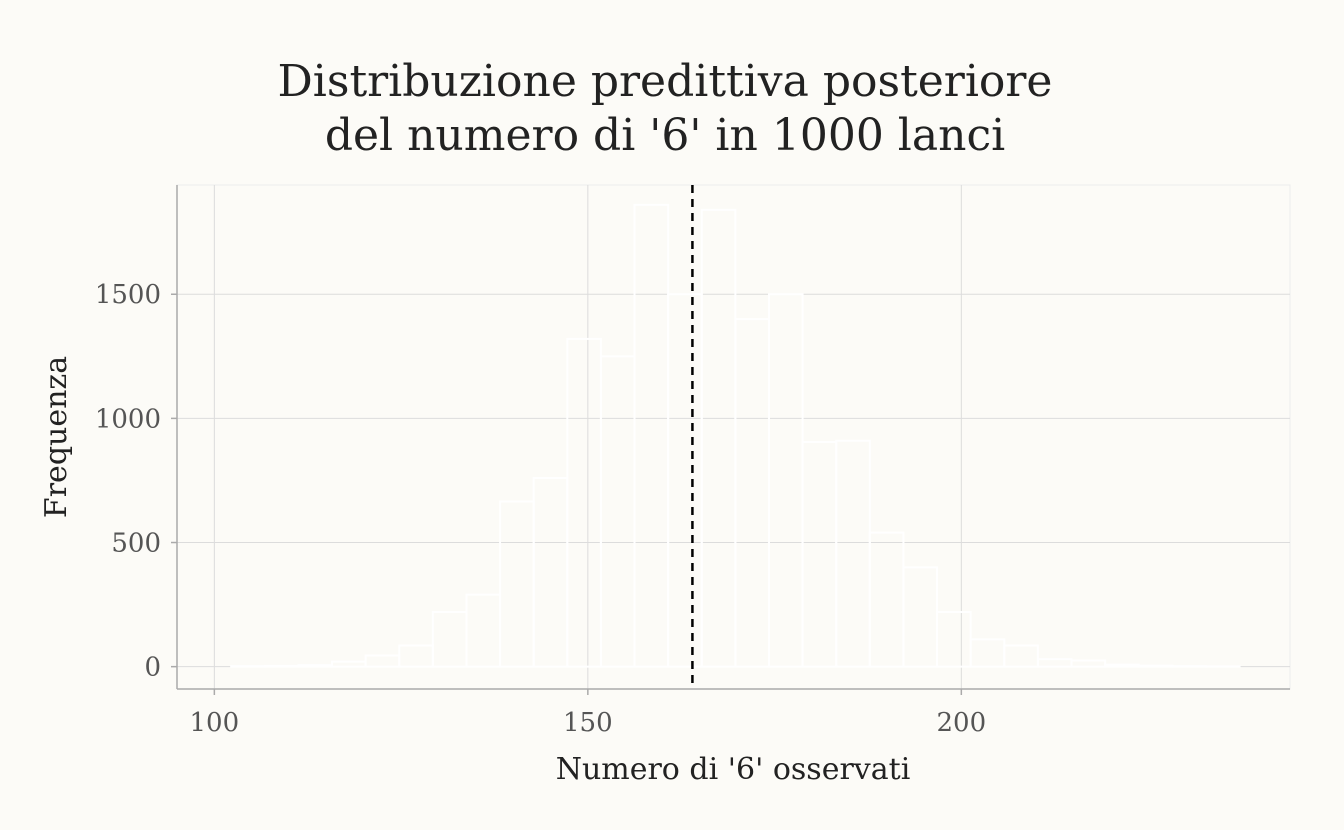  What do you see at coordinates (152, 668) in the screenshot?
I see `y-tick-label: 0` at bounding box center [152, 668].